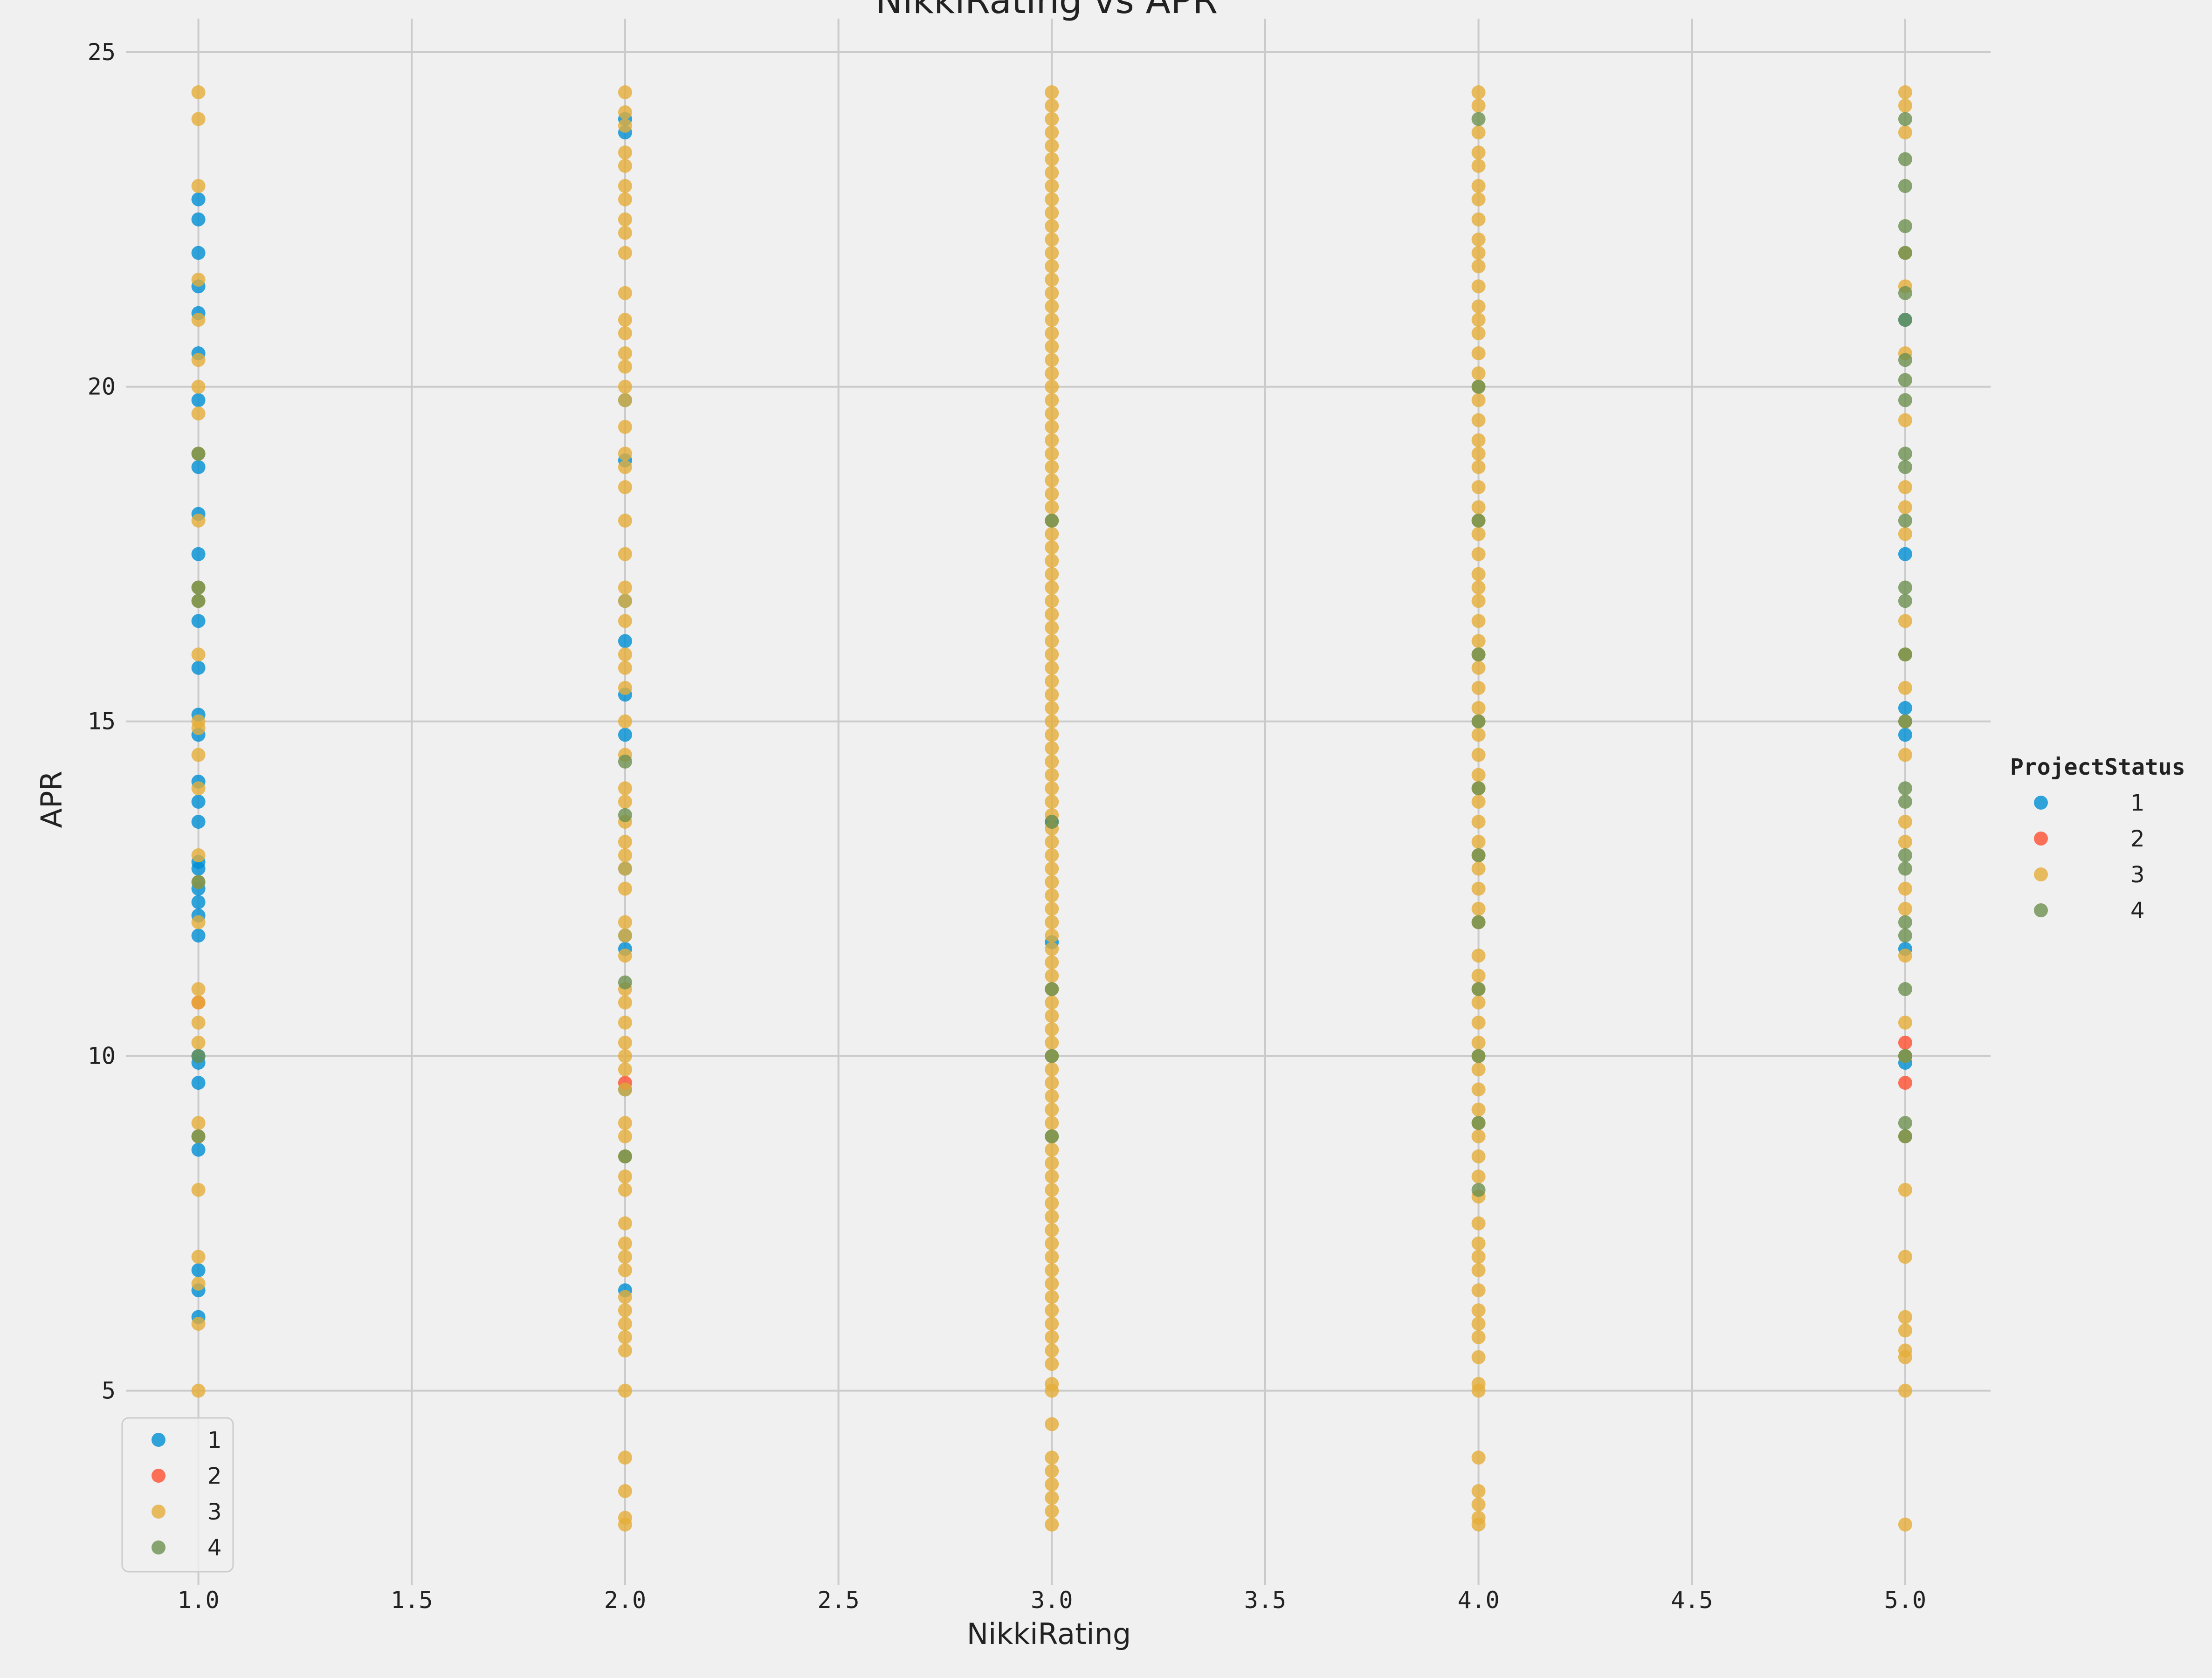  What do you see at coordinates (2097, 839) in the screenshot?
I see `legend-project-status: ProjectStatus 1 2 3 4` at bounding box center [2097, 839].